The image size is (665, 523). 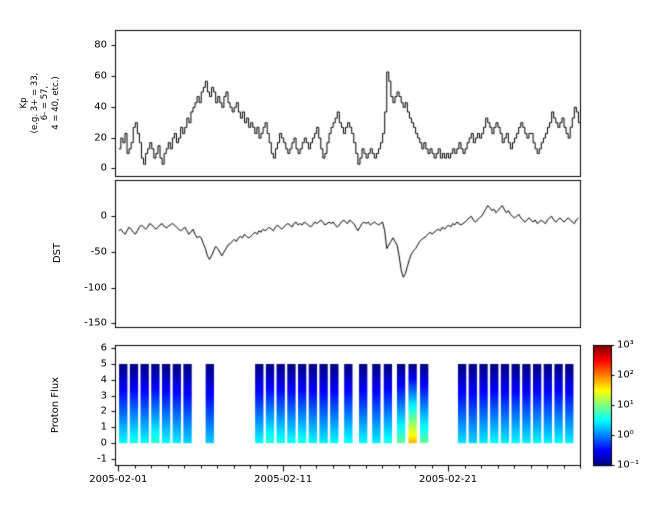 What do you see at coordinates (625, 435) in the screenshot?
I see `colorbar-tick-label: 10⁰` at bounding box center [625, 435].